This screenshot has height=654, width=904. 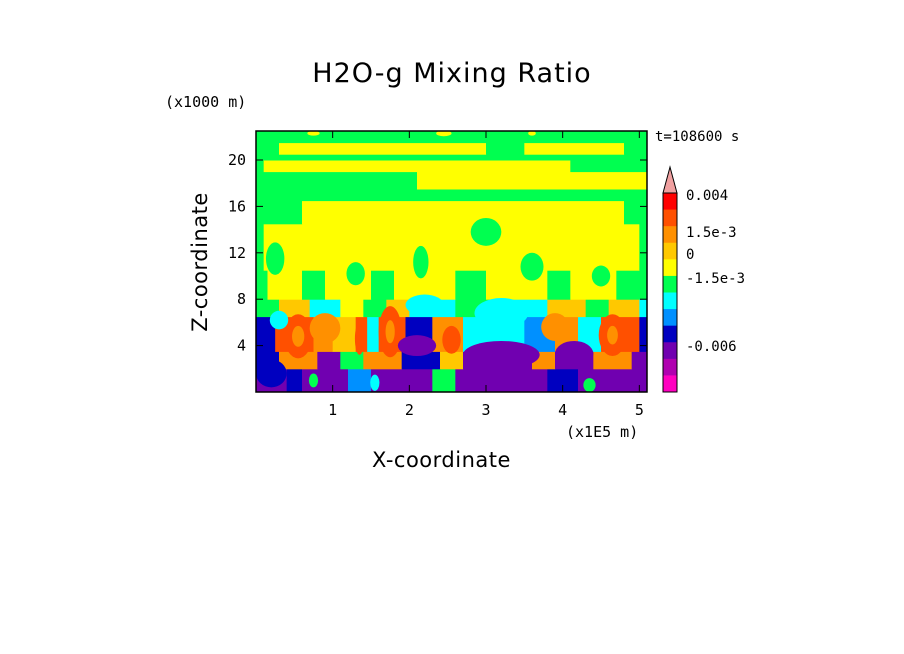 What do you see at coordinates (602, 432) in the screenshot?
I see `x-axis-unit: (x1E5 m)` at bounding box center [602, 432].